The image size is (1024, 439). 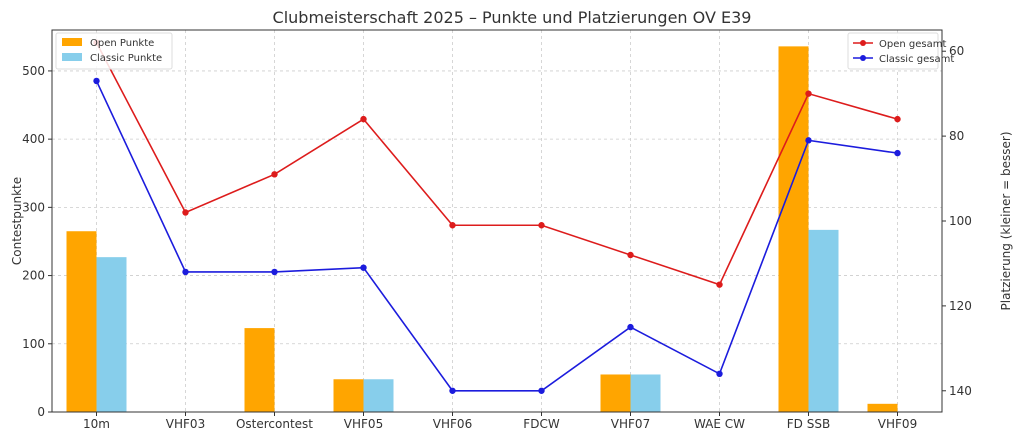 I want to click on y-axis-left: 0 100 200 300 400 500, so click(x=37, y=241).